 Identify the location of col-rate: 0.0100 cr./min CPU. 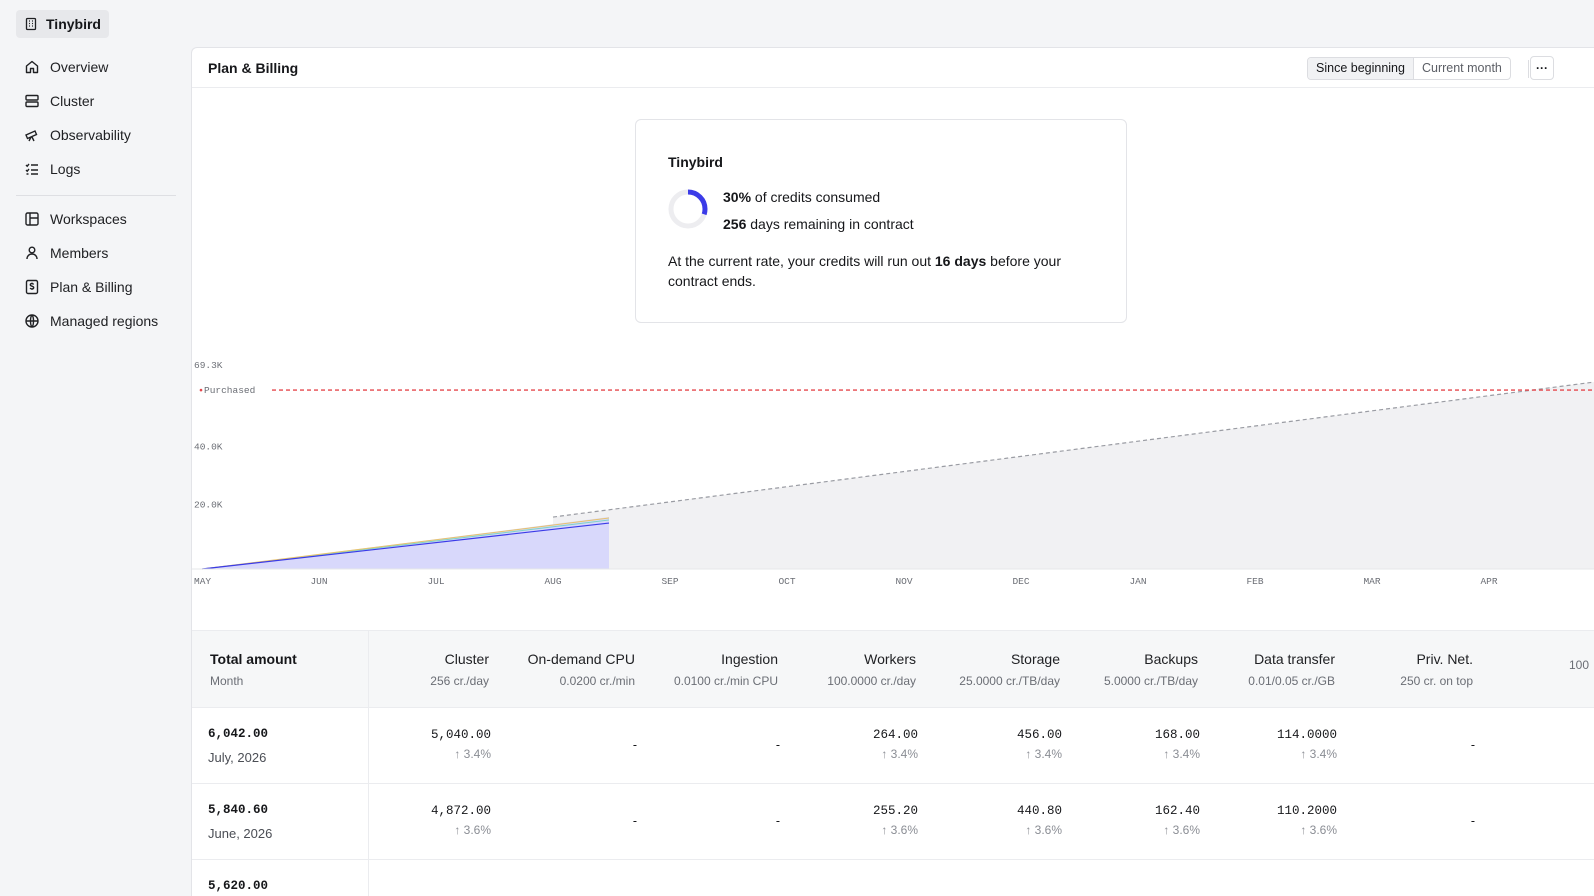
(725, 681).